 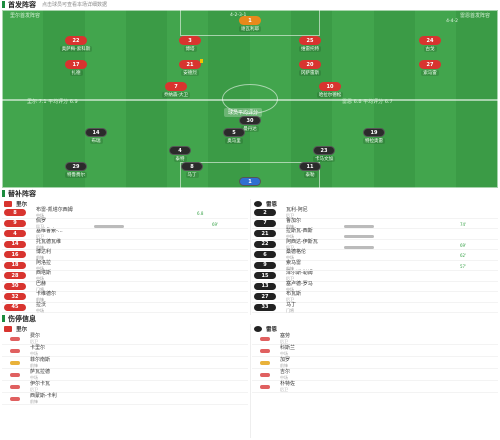 I want to click on jersey-number: 27, so click(x=430, y=64).